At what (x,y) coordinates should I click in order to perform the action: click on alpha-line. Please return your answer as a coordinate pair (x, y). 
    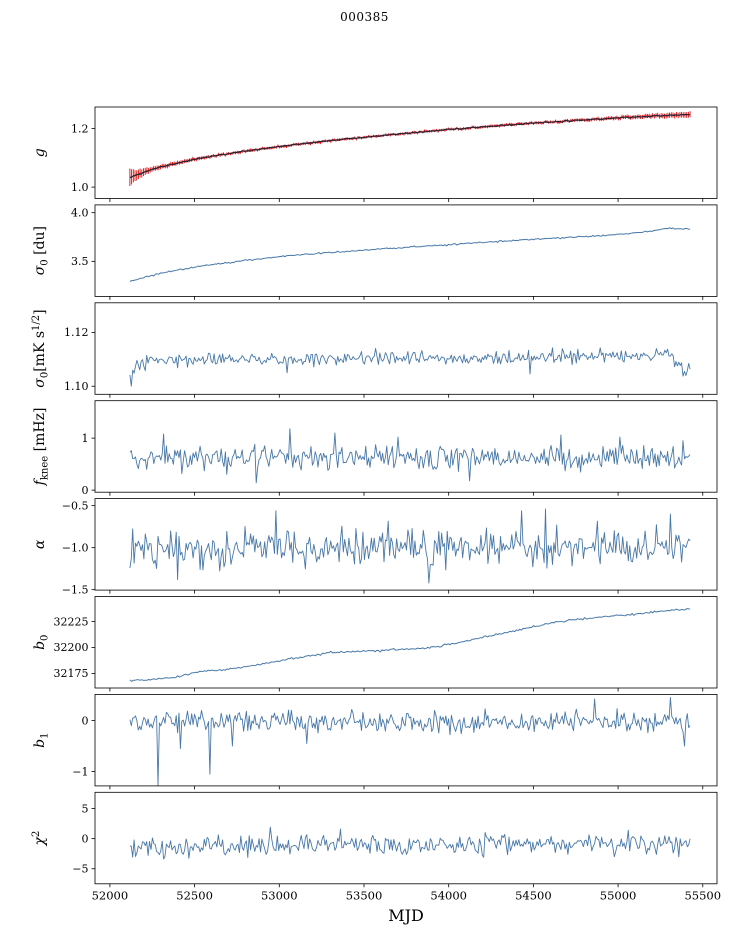
    Looking at the image, I should click on (410, 546).